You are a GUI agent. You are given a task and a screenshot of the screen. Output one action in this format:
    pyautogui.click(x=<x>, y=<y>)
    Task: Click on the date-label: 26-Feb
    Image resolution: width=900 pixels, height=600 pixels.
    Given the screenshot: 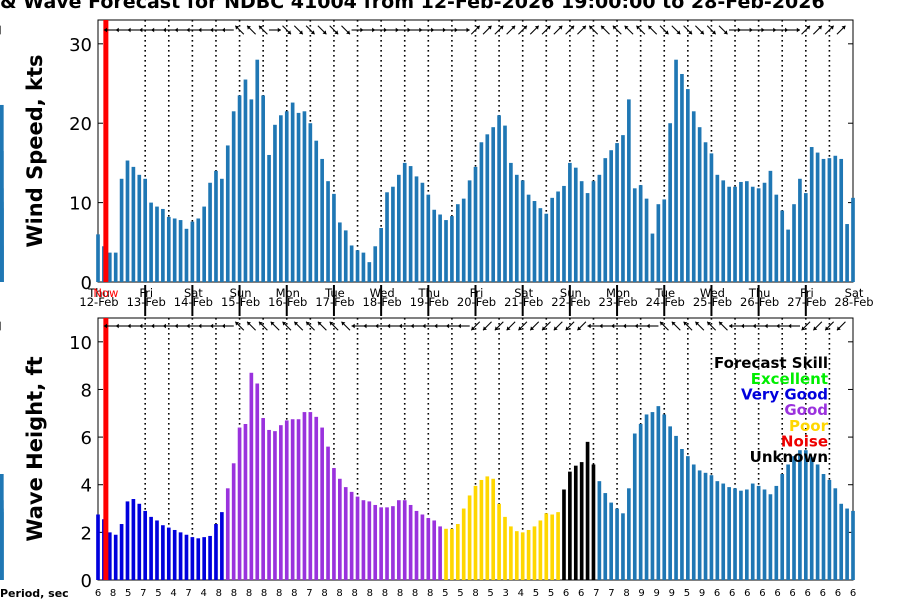 What is the action you would take?
    pyautogui.click(x=759, y=302)
    